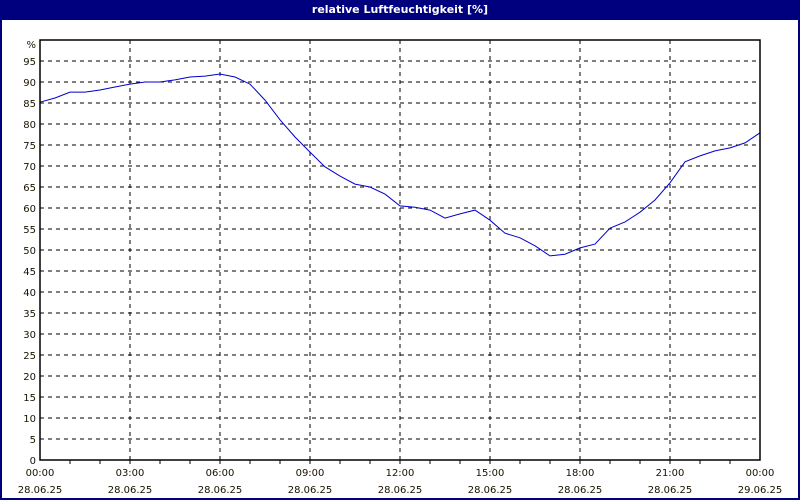  I want to click on x-tick-time: 03:00, so click(130, 473).